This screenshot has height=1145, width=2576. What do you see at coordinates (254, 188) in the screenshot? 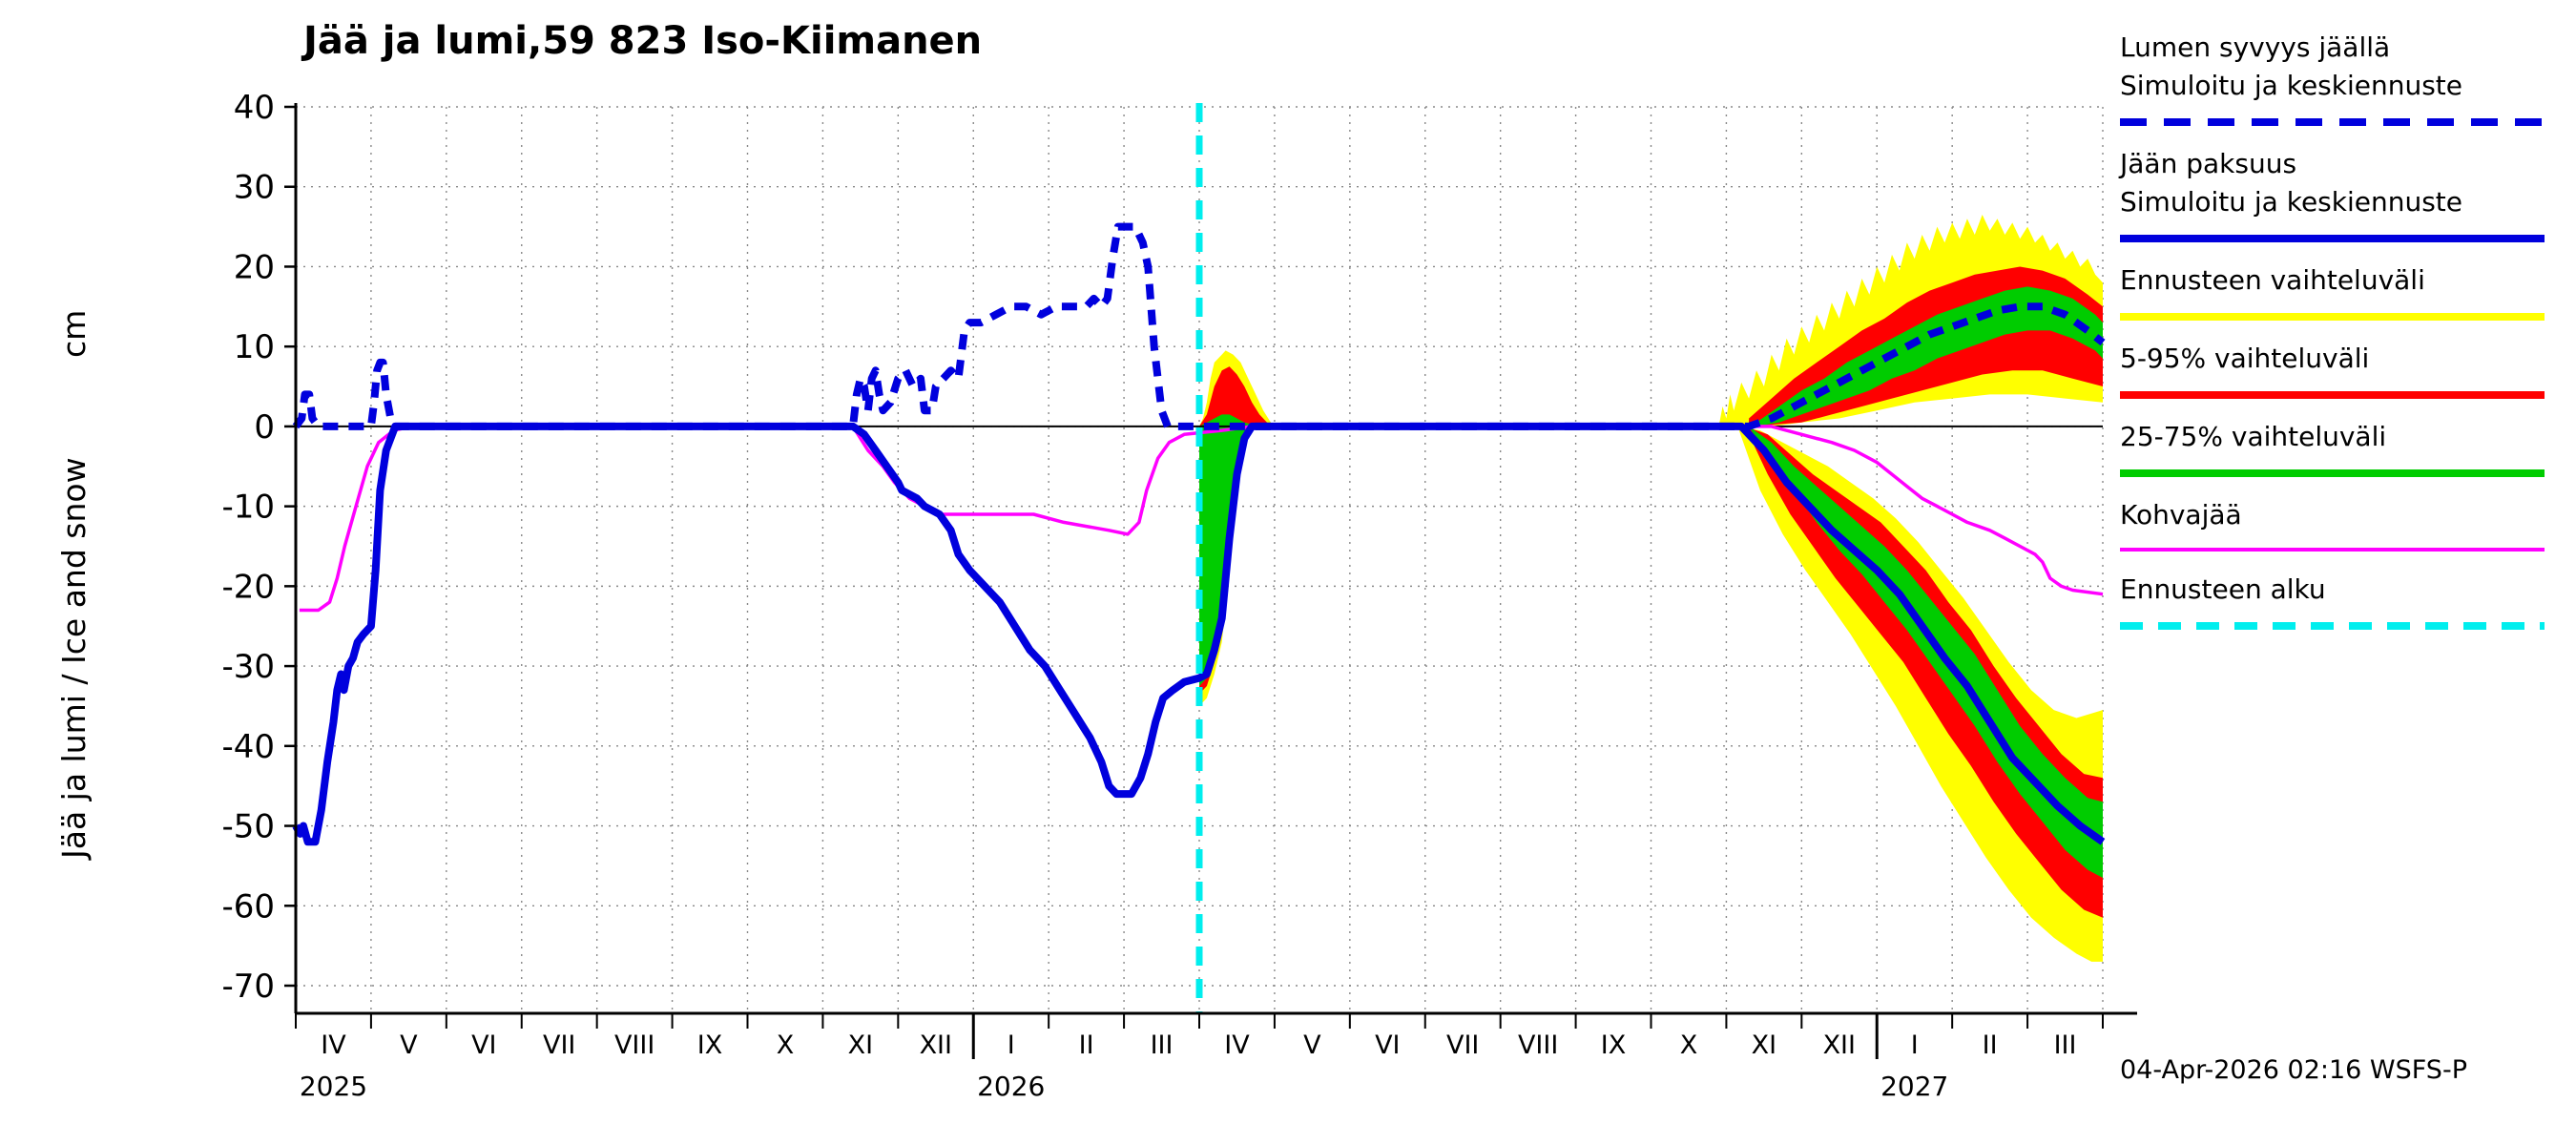
I see `y-tick-label: 30` at bounding box center [254, 188].